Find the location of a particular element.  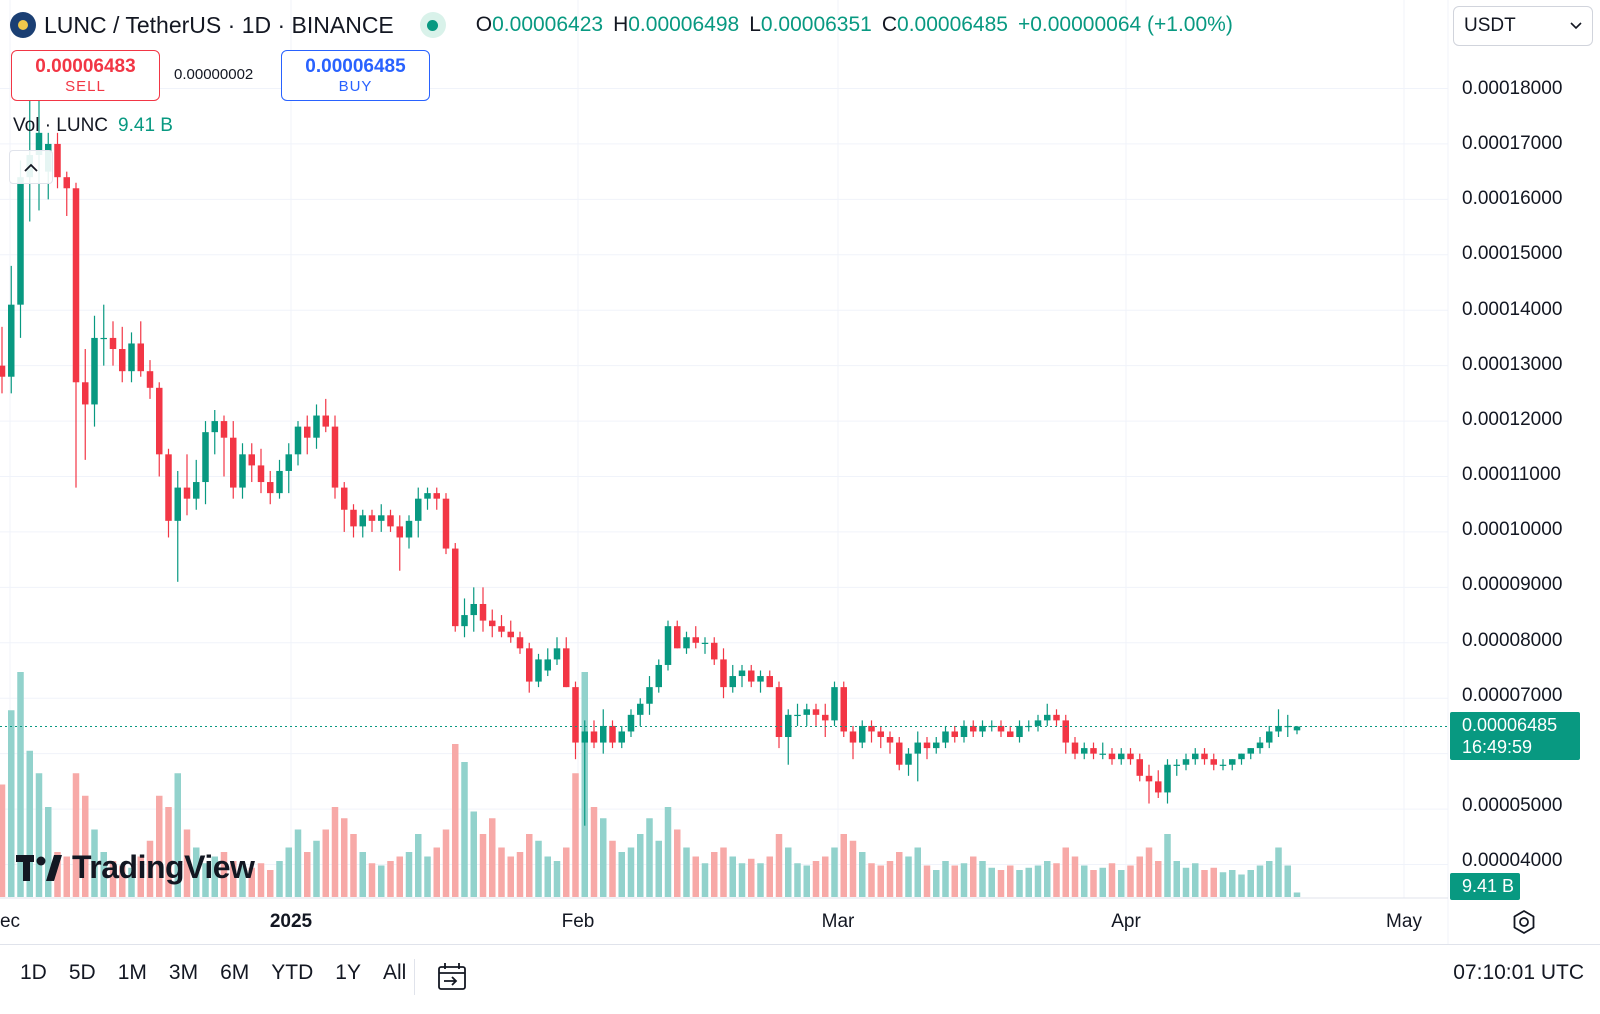

buy-button: 0.00006485 BUY is located at coordinates (355, 75).